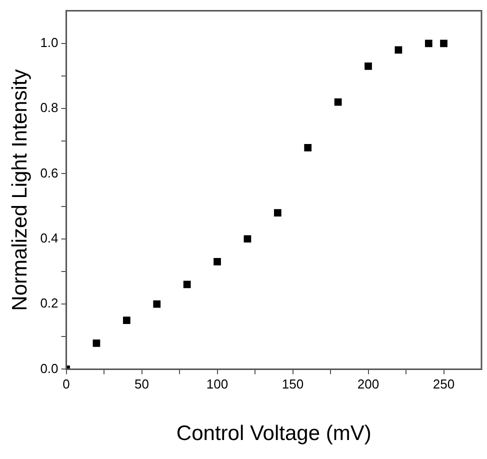 This screenshot has width=487, height=459. I want to click on x-tick-label: 250, so click(443, 384).